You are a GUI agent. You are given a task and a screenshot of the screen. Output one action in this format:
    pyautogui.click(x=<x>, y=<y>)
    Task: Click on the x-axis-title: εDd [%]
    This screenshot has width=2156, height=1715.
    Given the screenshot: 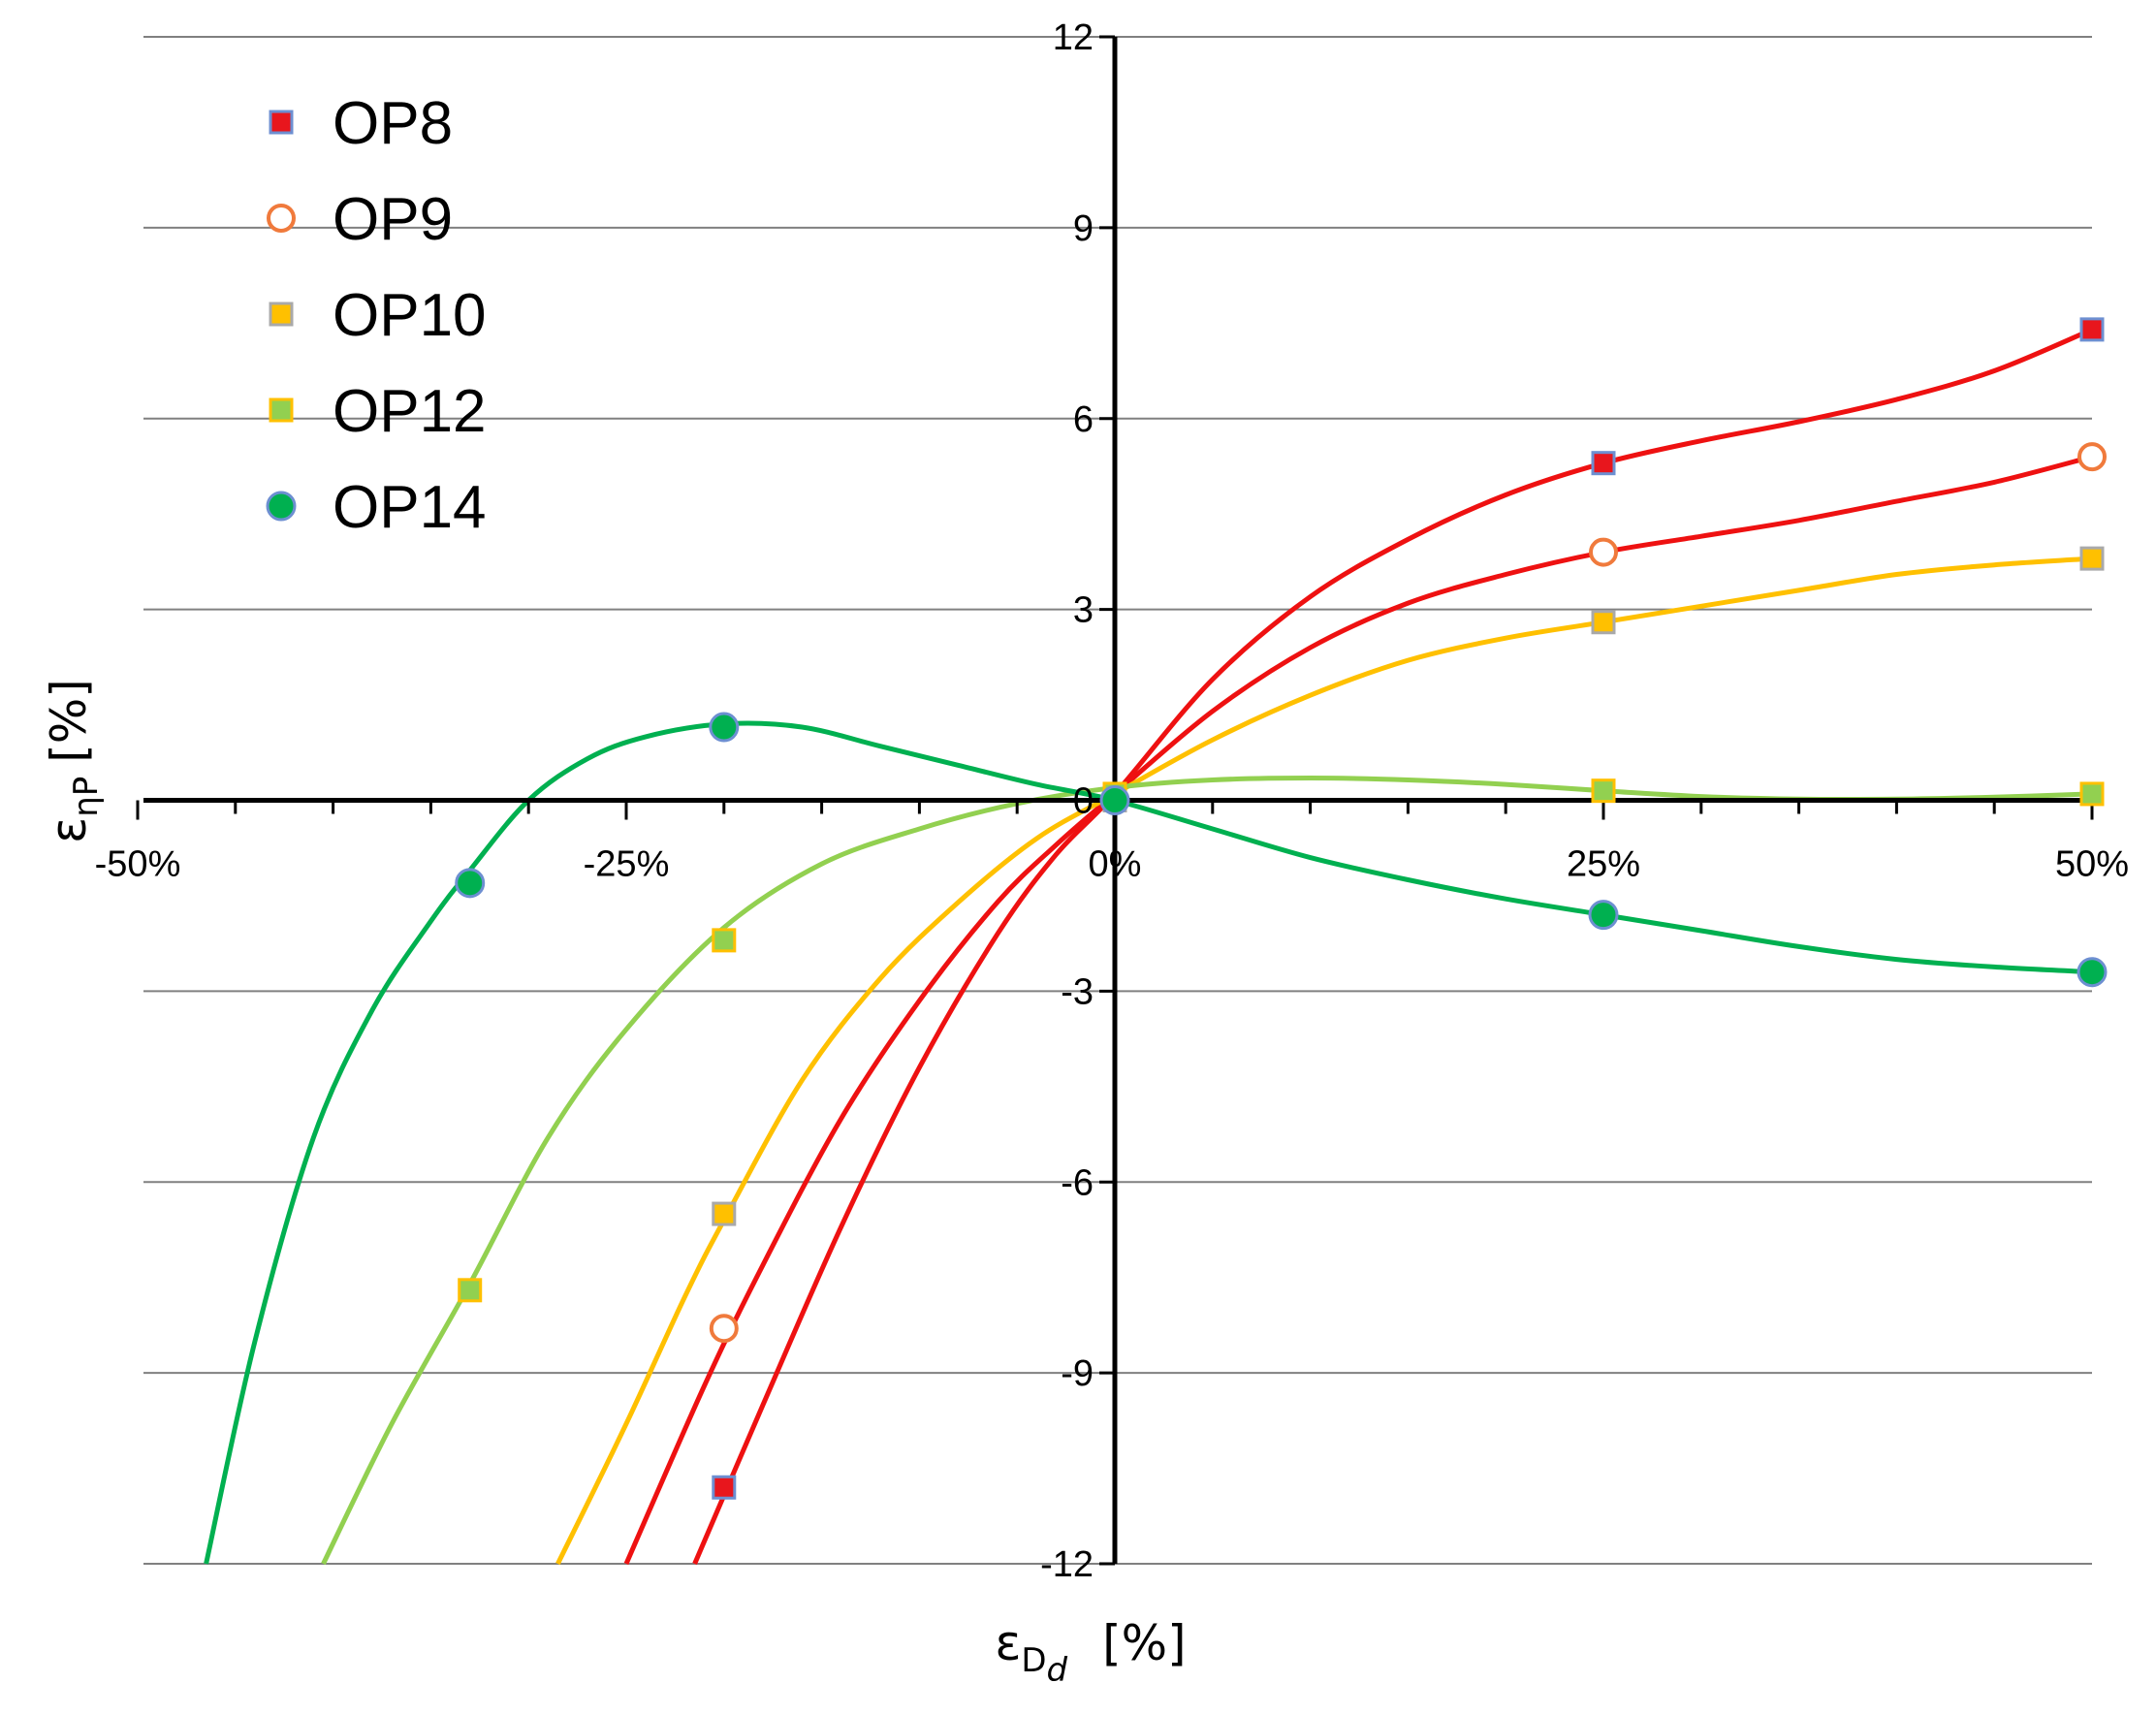 What is the action you would take?
    pyautogui.click(x=1090, y=1652)
    